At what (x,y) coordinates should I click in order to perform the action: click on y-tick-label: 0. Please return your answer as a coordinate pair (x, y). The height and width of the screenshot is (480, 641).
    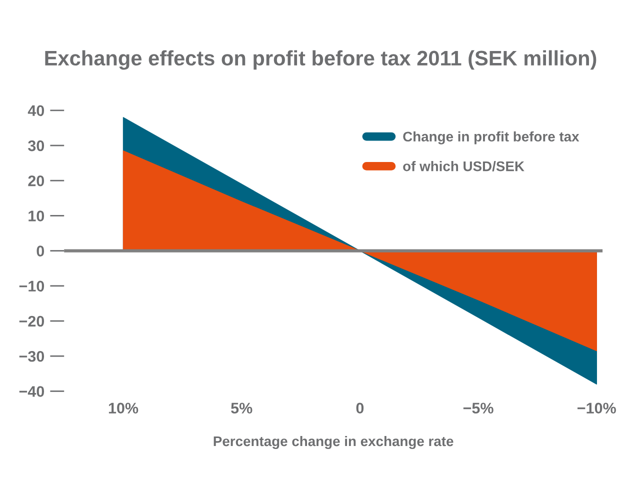
    Looking at the image, I should click on (40, 251).